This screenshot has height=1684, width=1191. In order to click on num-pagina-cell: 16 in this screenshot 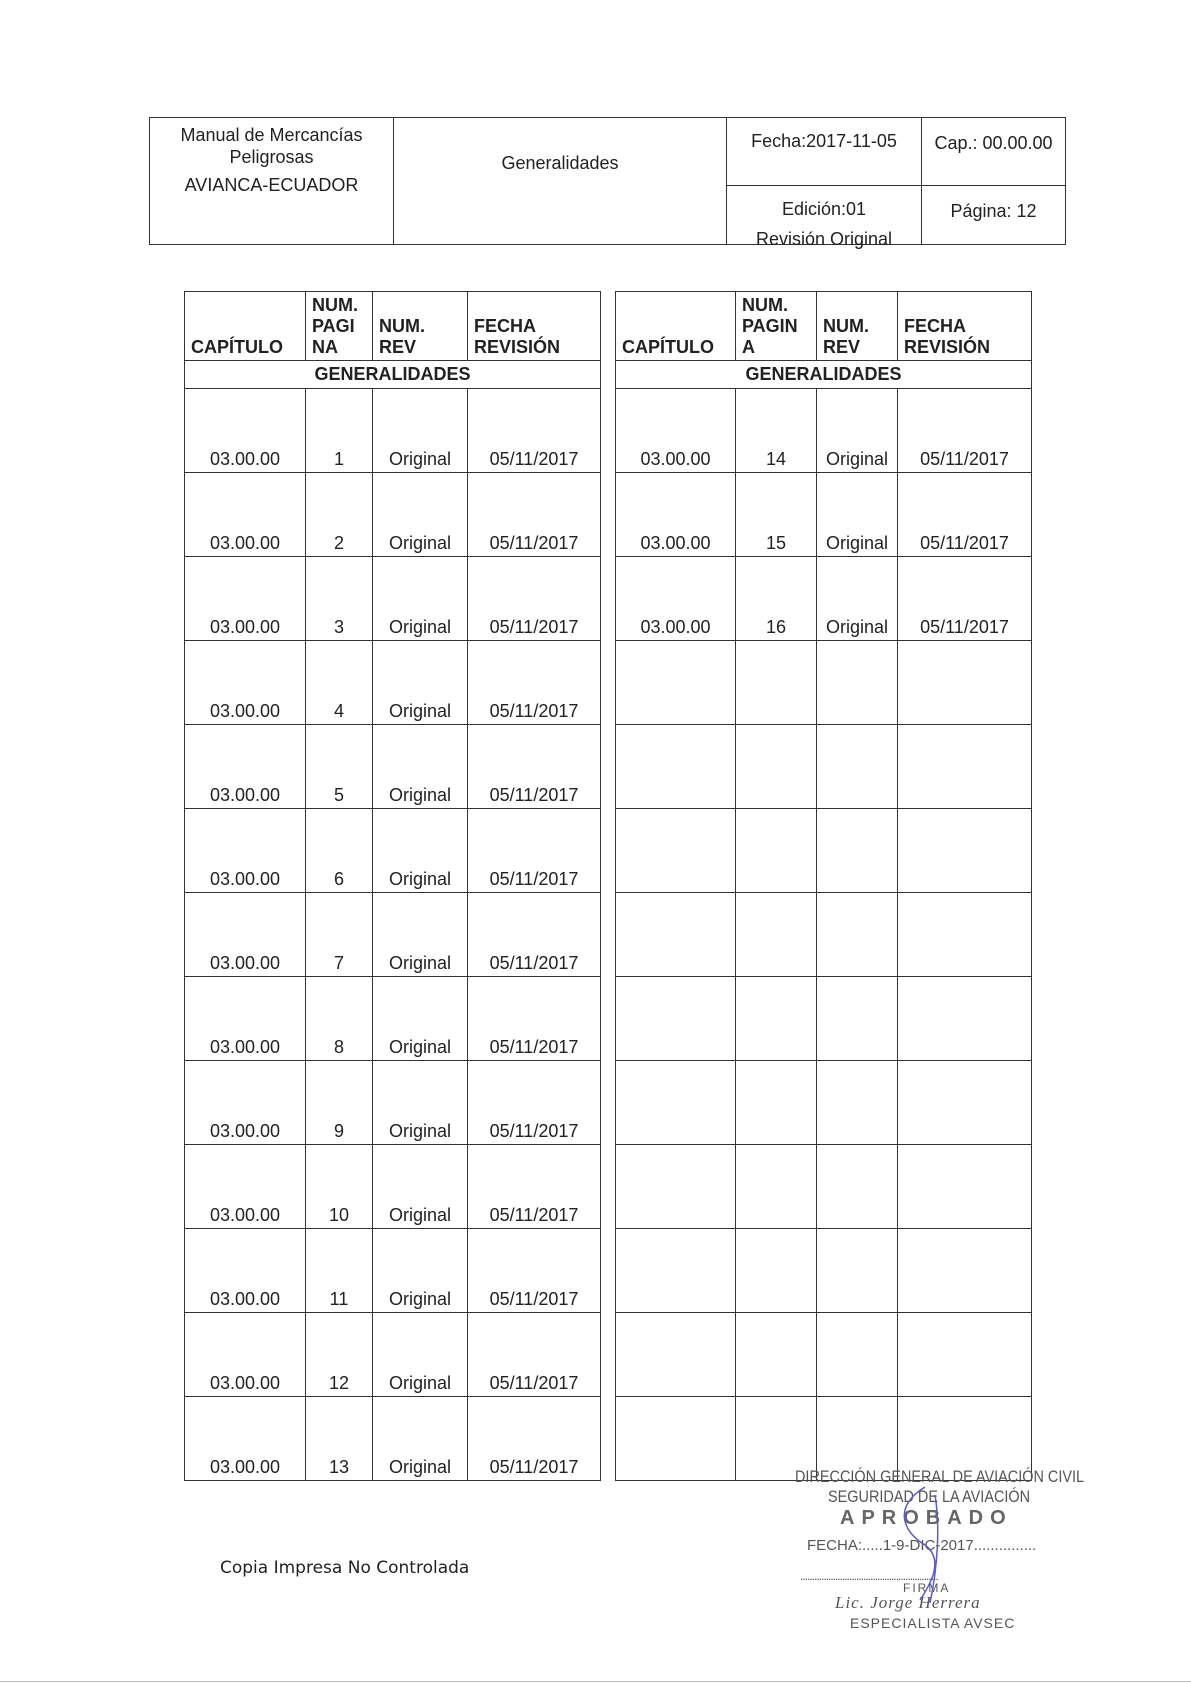, I will do `click(776, 598)`.